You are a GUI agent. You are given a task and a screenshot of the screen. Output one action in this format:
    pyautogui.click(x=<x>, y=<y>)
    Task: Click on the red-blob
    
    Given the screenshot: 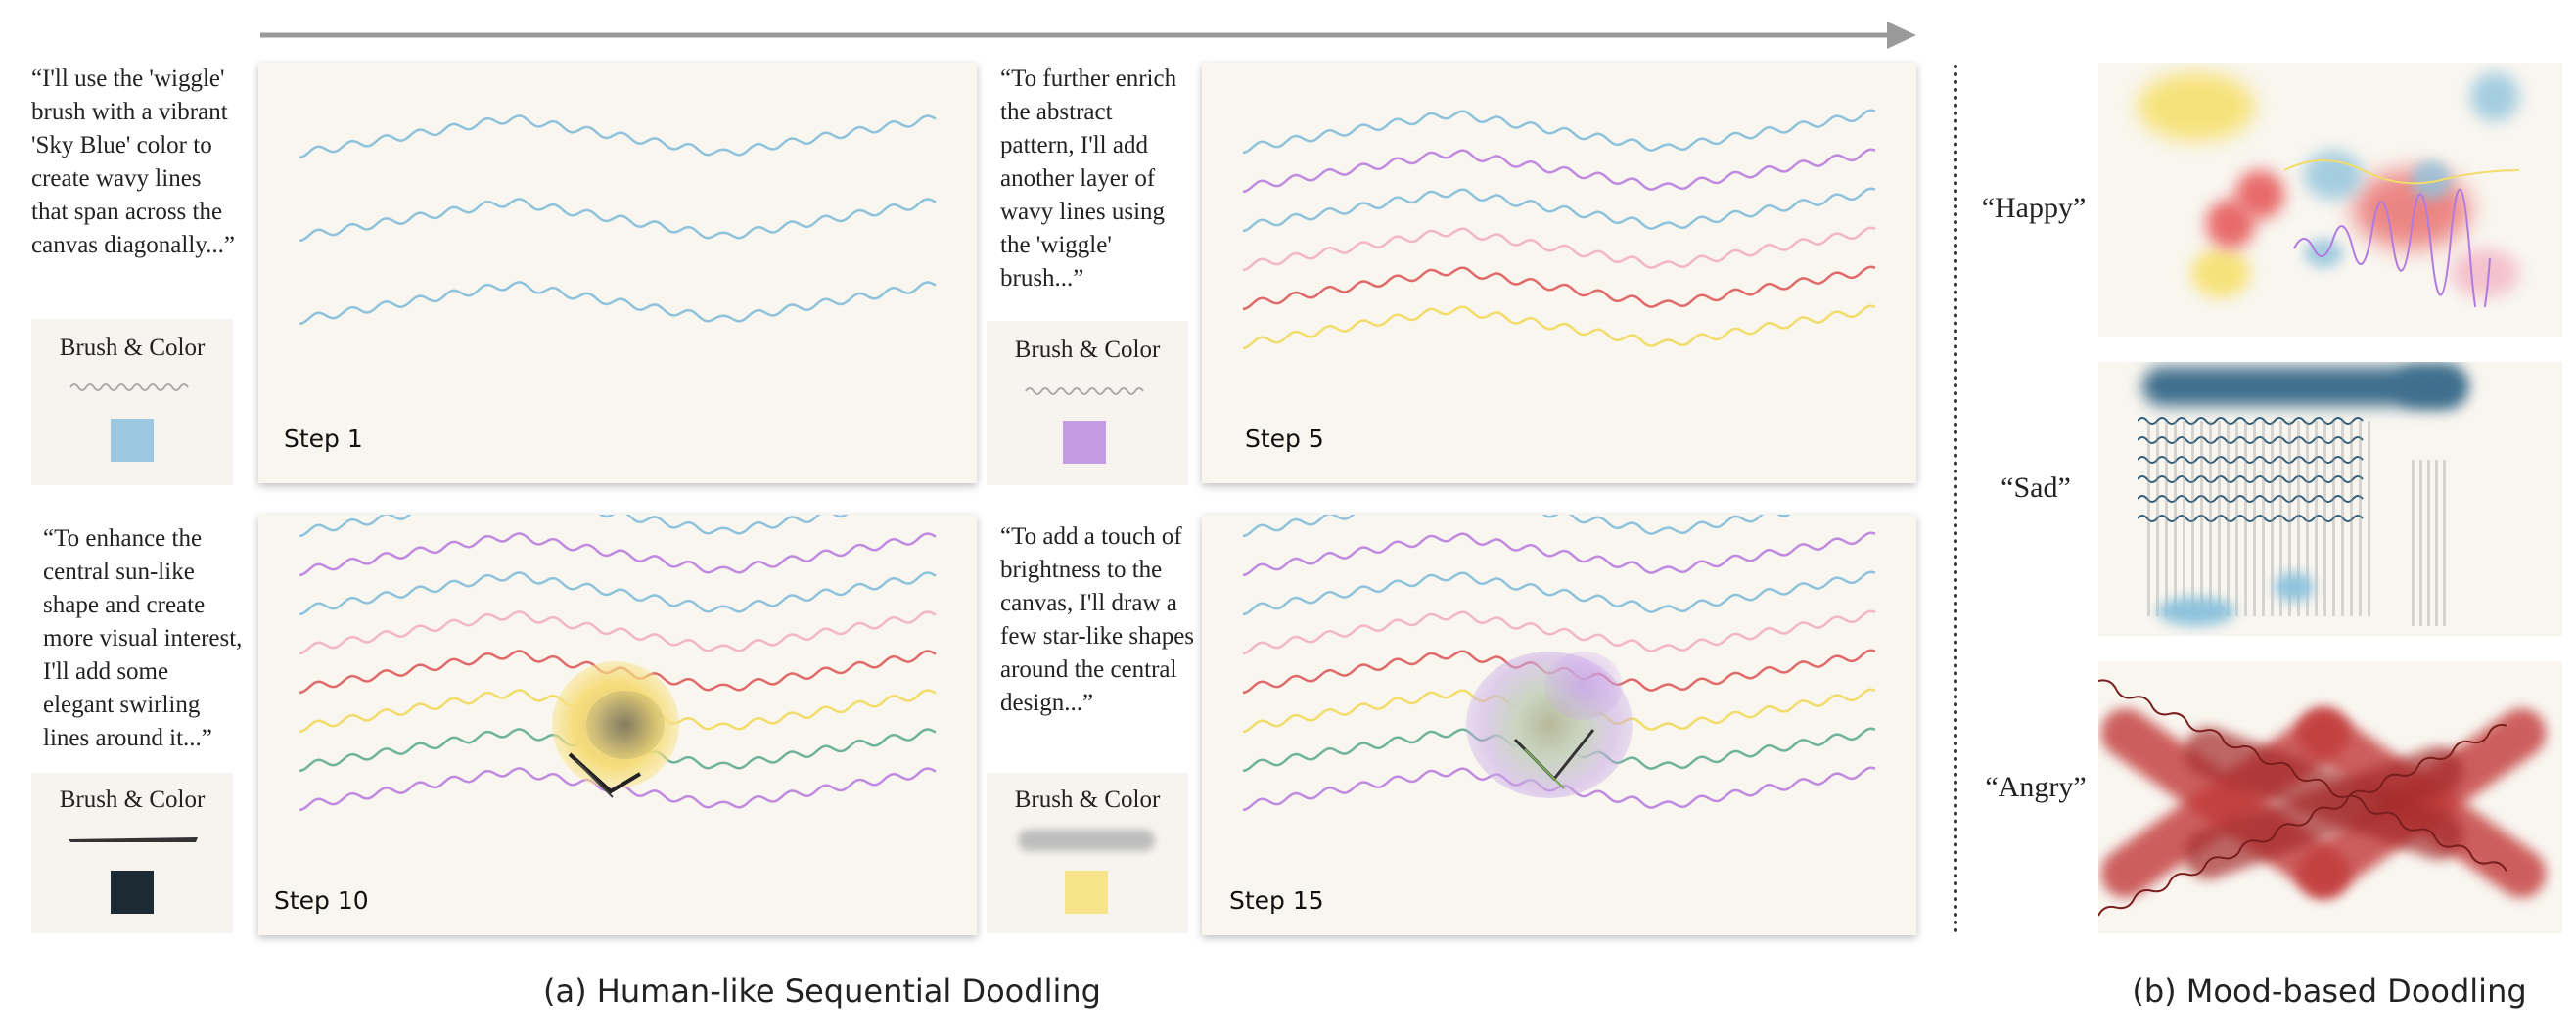 What is the action you would take?
    pyautogui.click(x=2259, y=194)
    